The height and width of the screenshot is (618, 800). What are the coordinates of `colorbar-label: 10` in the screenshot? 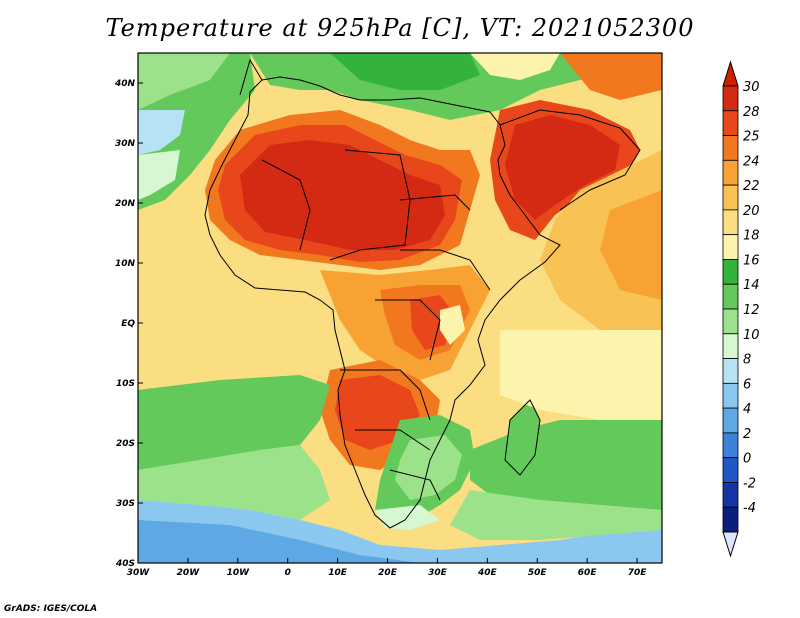 It's located at (751, 335).